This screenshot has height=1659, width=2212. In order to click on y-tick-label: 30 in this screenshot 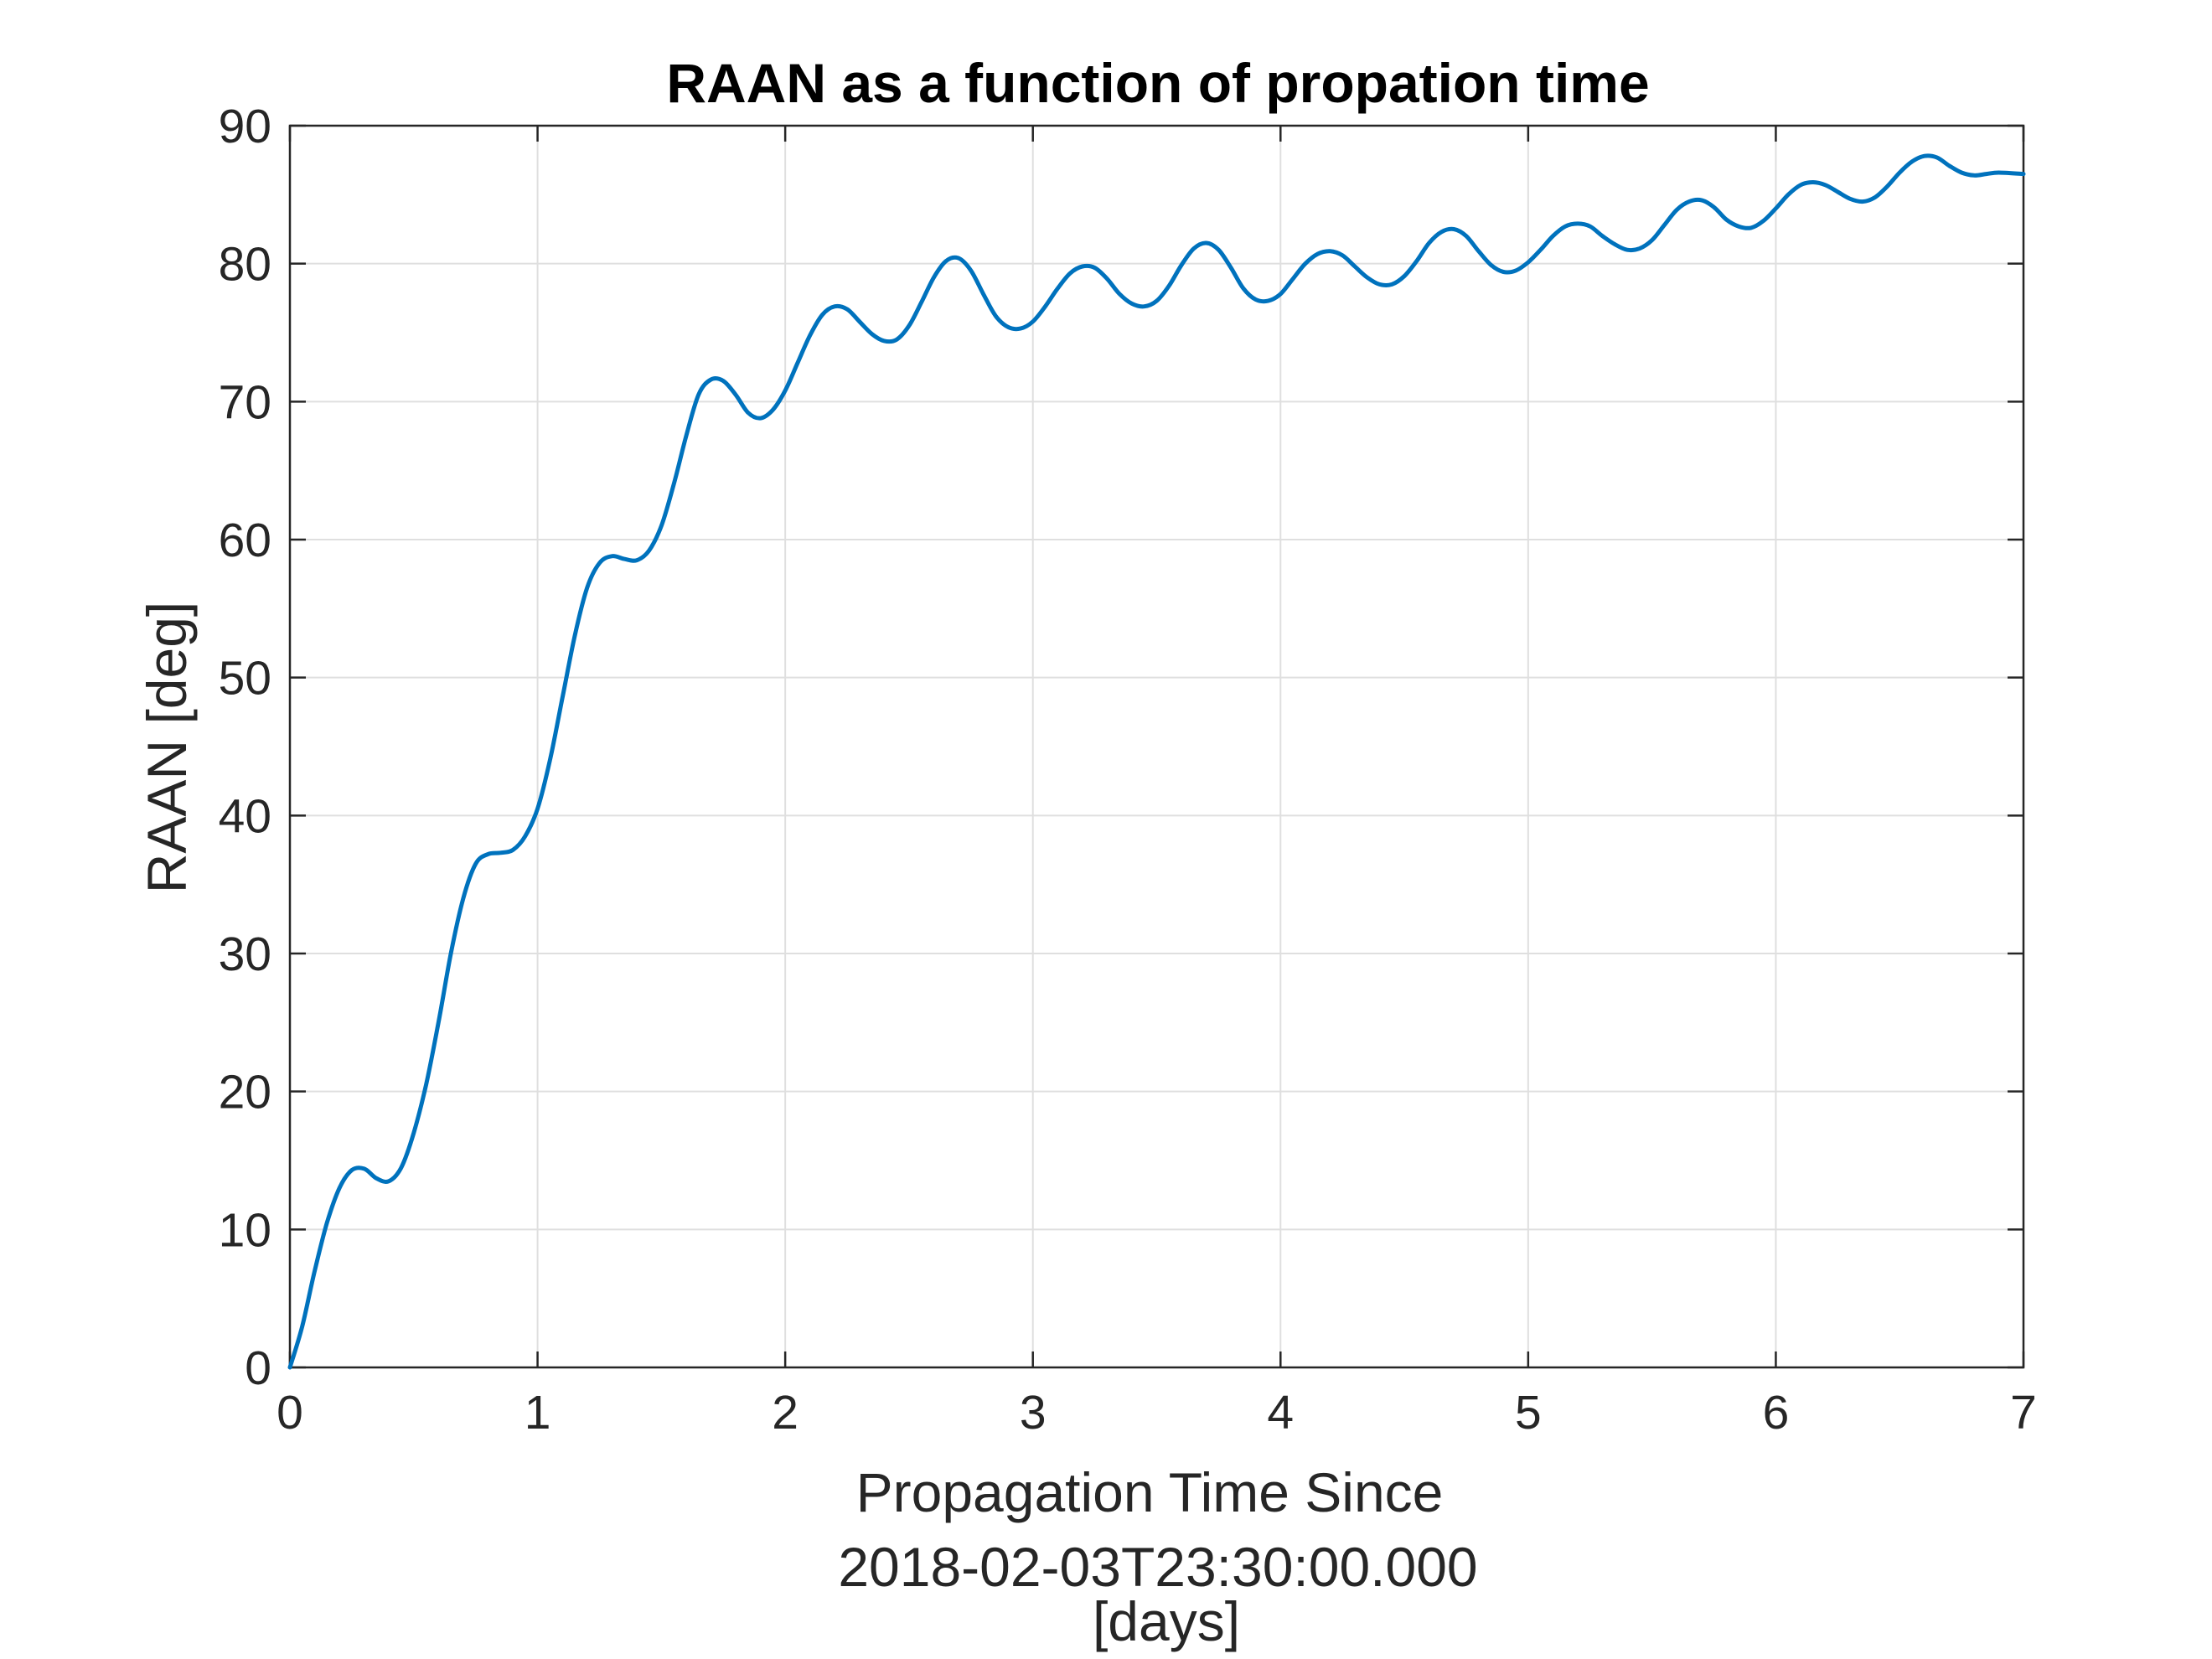, I will do `click(245, 954)`.